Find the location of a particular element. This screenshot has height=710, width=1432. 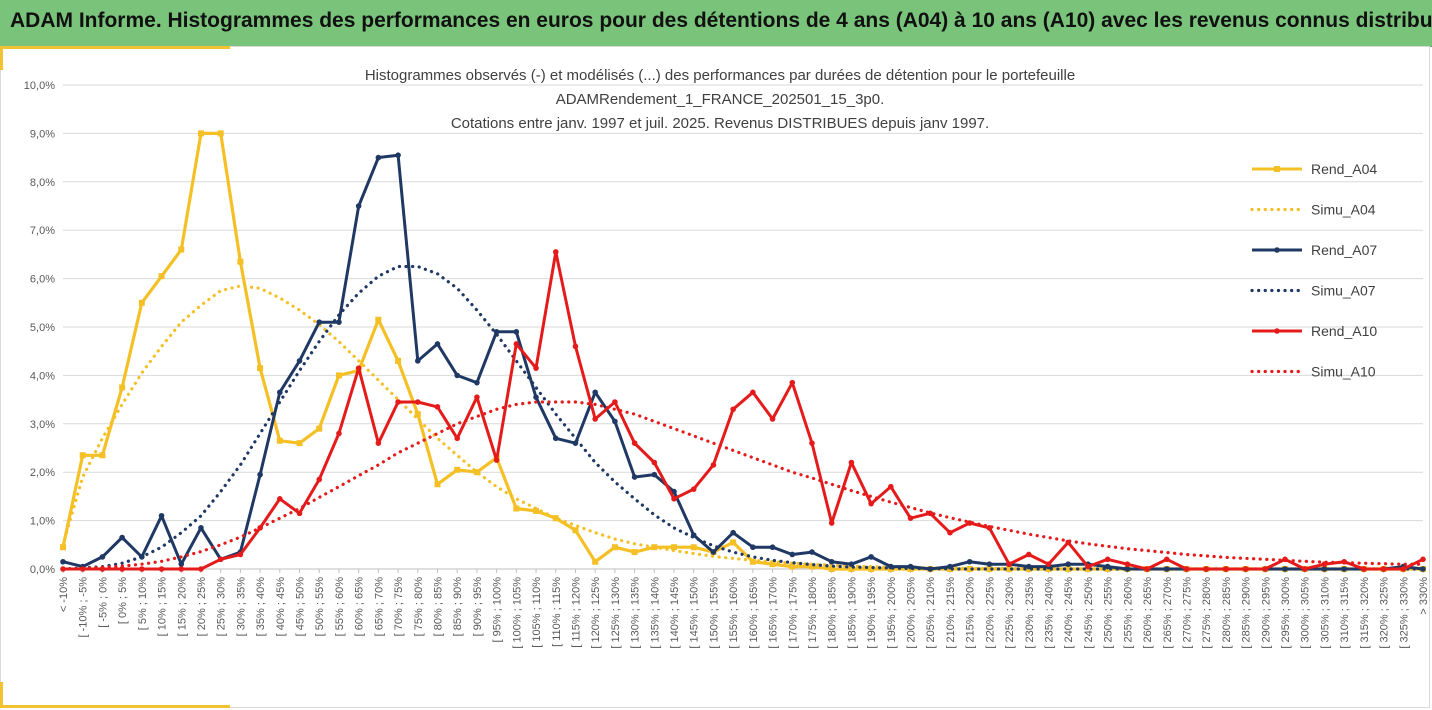

x-tick-label: [ 80% ; 85% is located at coordinates (438, 607).